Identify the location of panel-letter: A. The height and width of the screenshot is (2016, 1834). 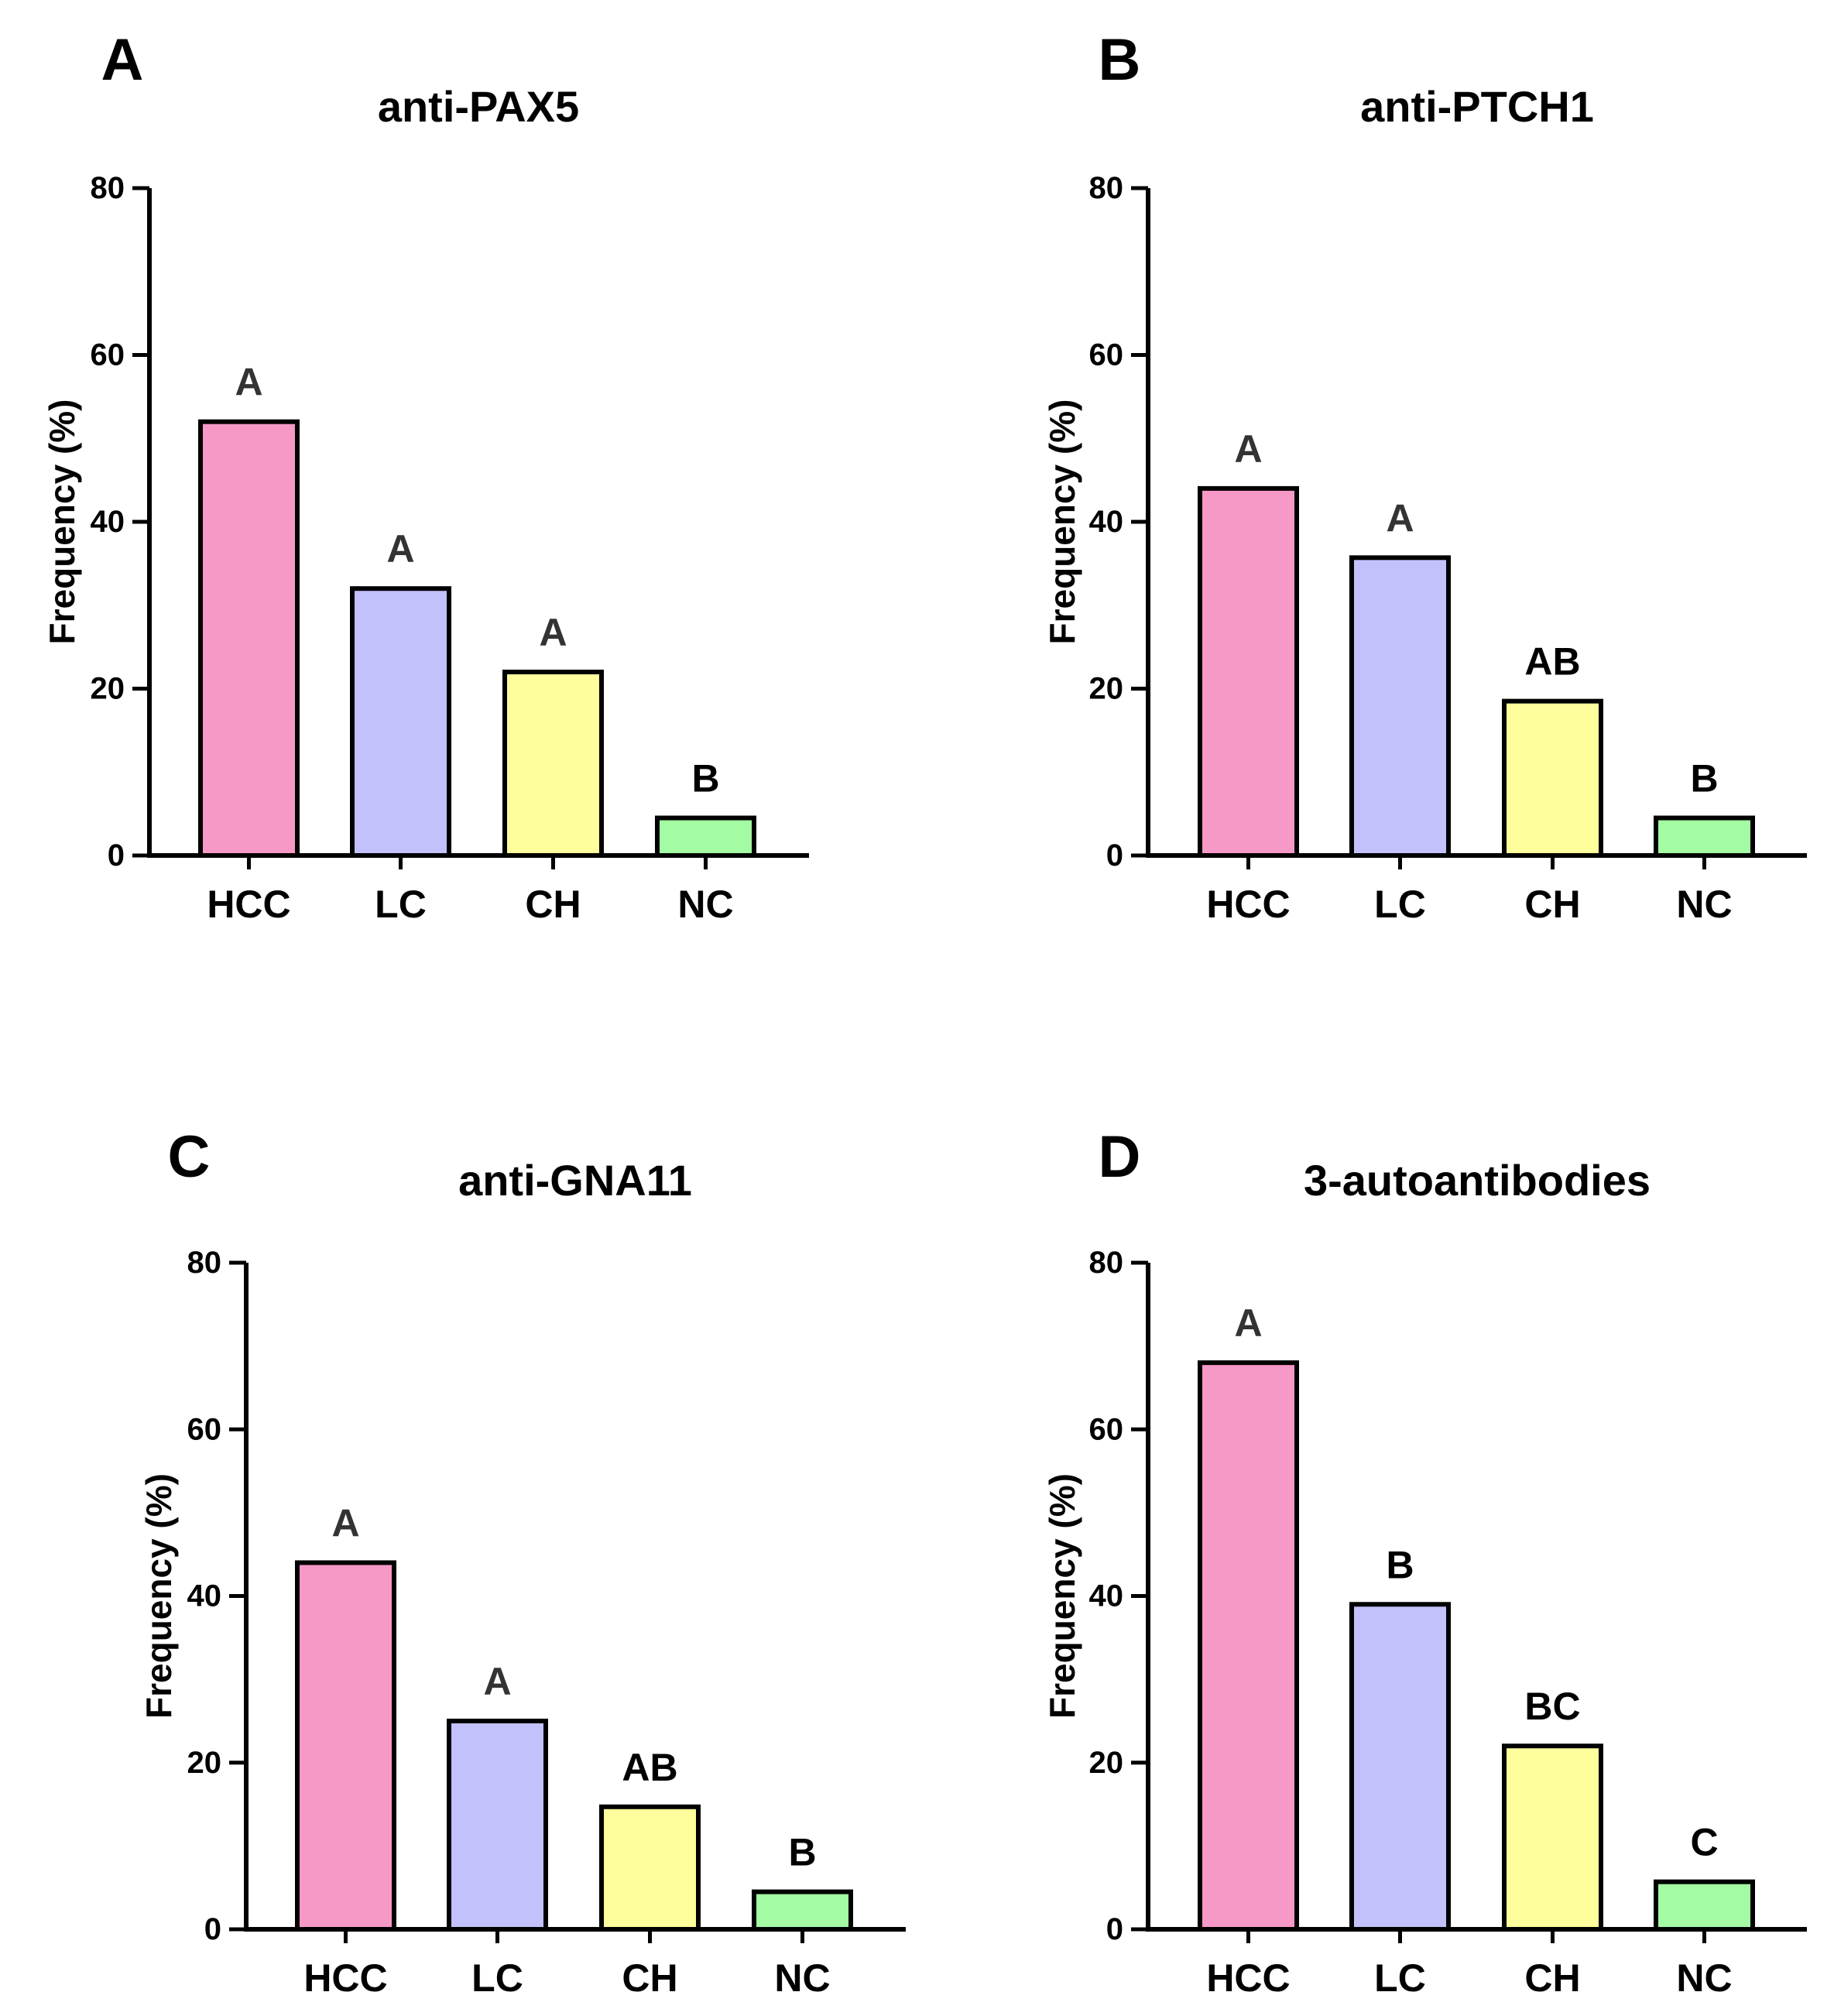
(122, 60).